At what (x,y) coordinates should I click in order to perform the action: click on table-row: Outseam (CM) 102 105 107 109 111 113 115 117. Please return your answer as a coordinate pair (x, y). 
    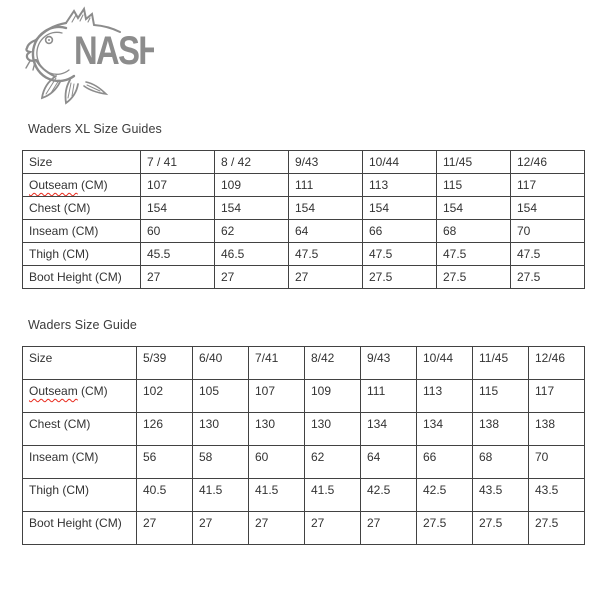
    Looking at the image, I should click on (303, 396).